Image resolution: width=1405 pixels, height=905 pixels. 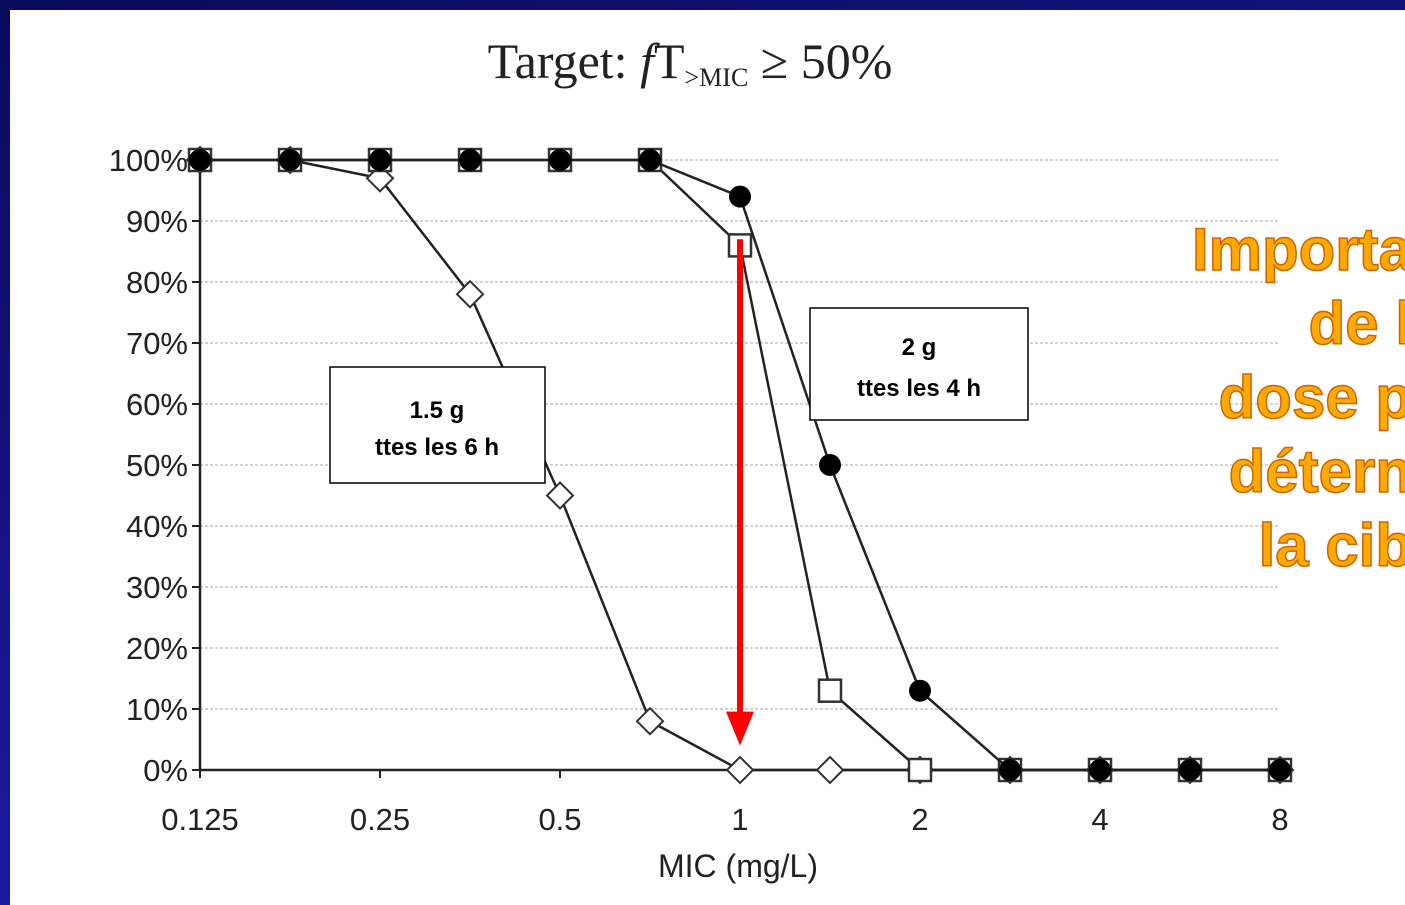 I want to click on annotation-1-line1: 1.5 g, so click(x=437, y=410).